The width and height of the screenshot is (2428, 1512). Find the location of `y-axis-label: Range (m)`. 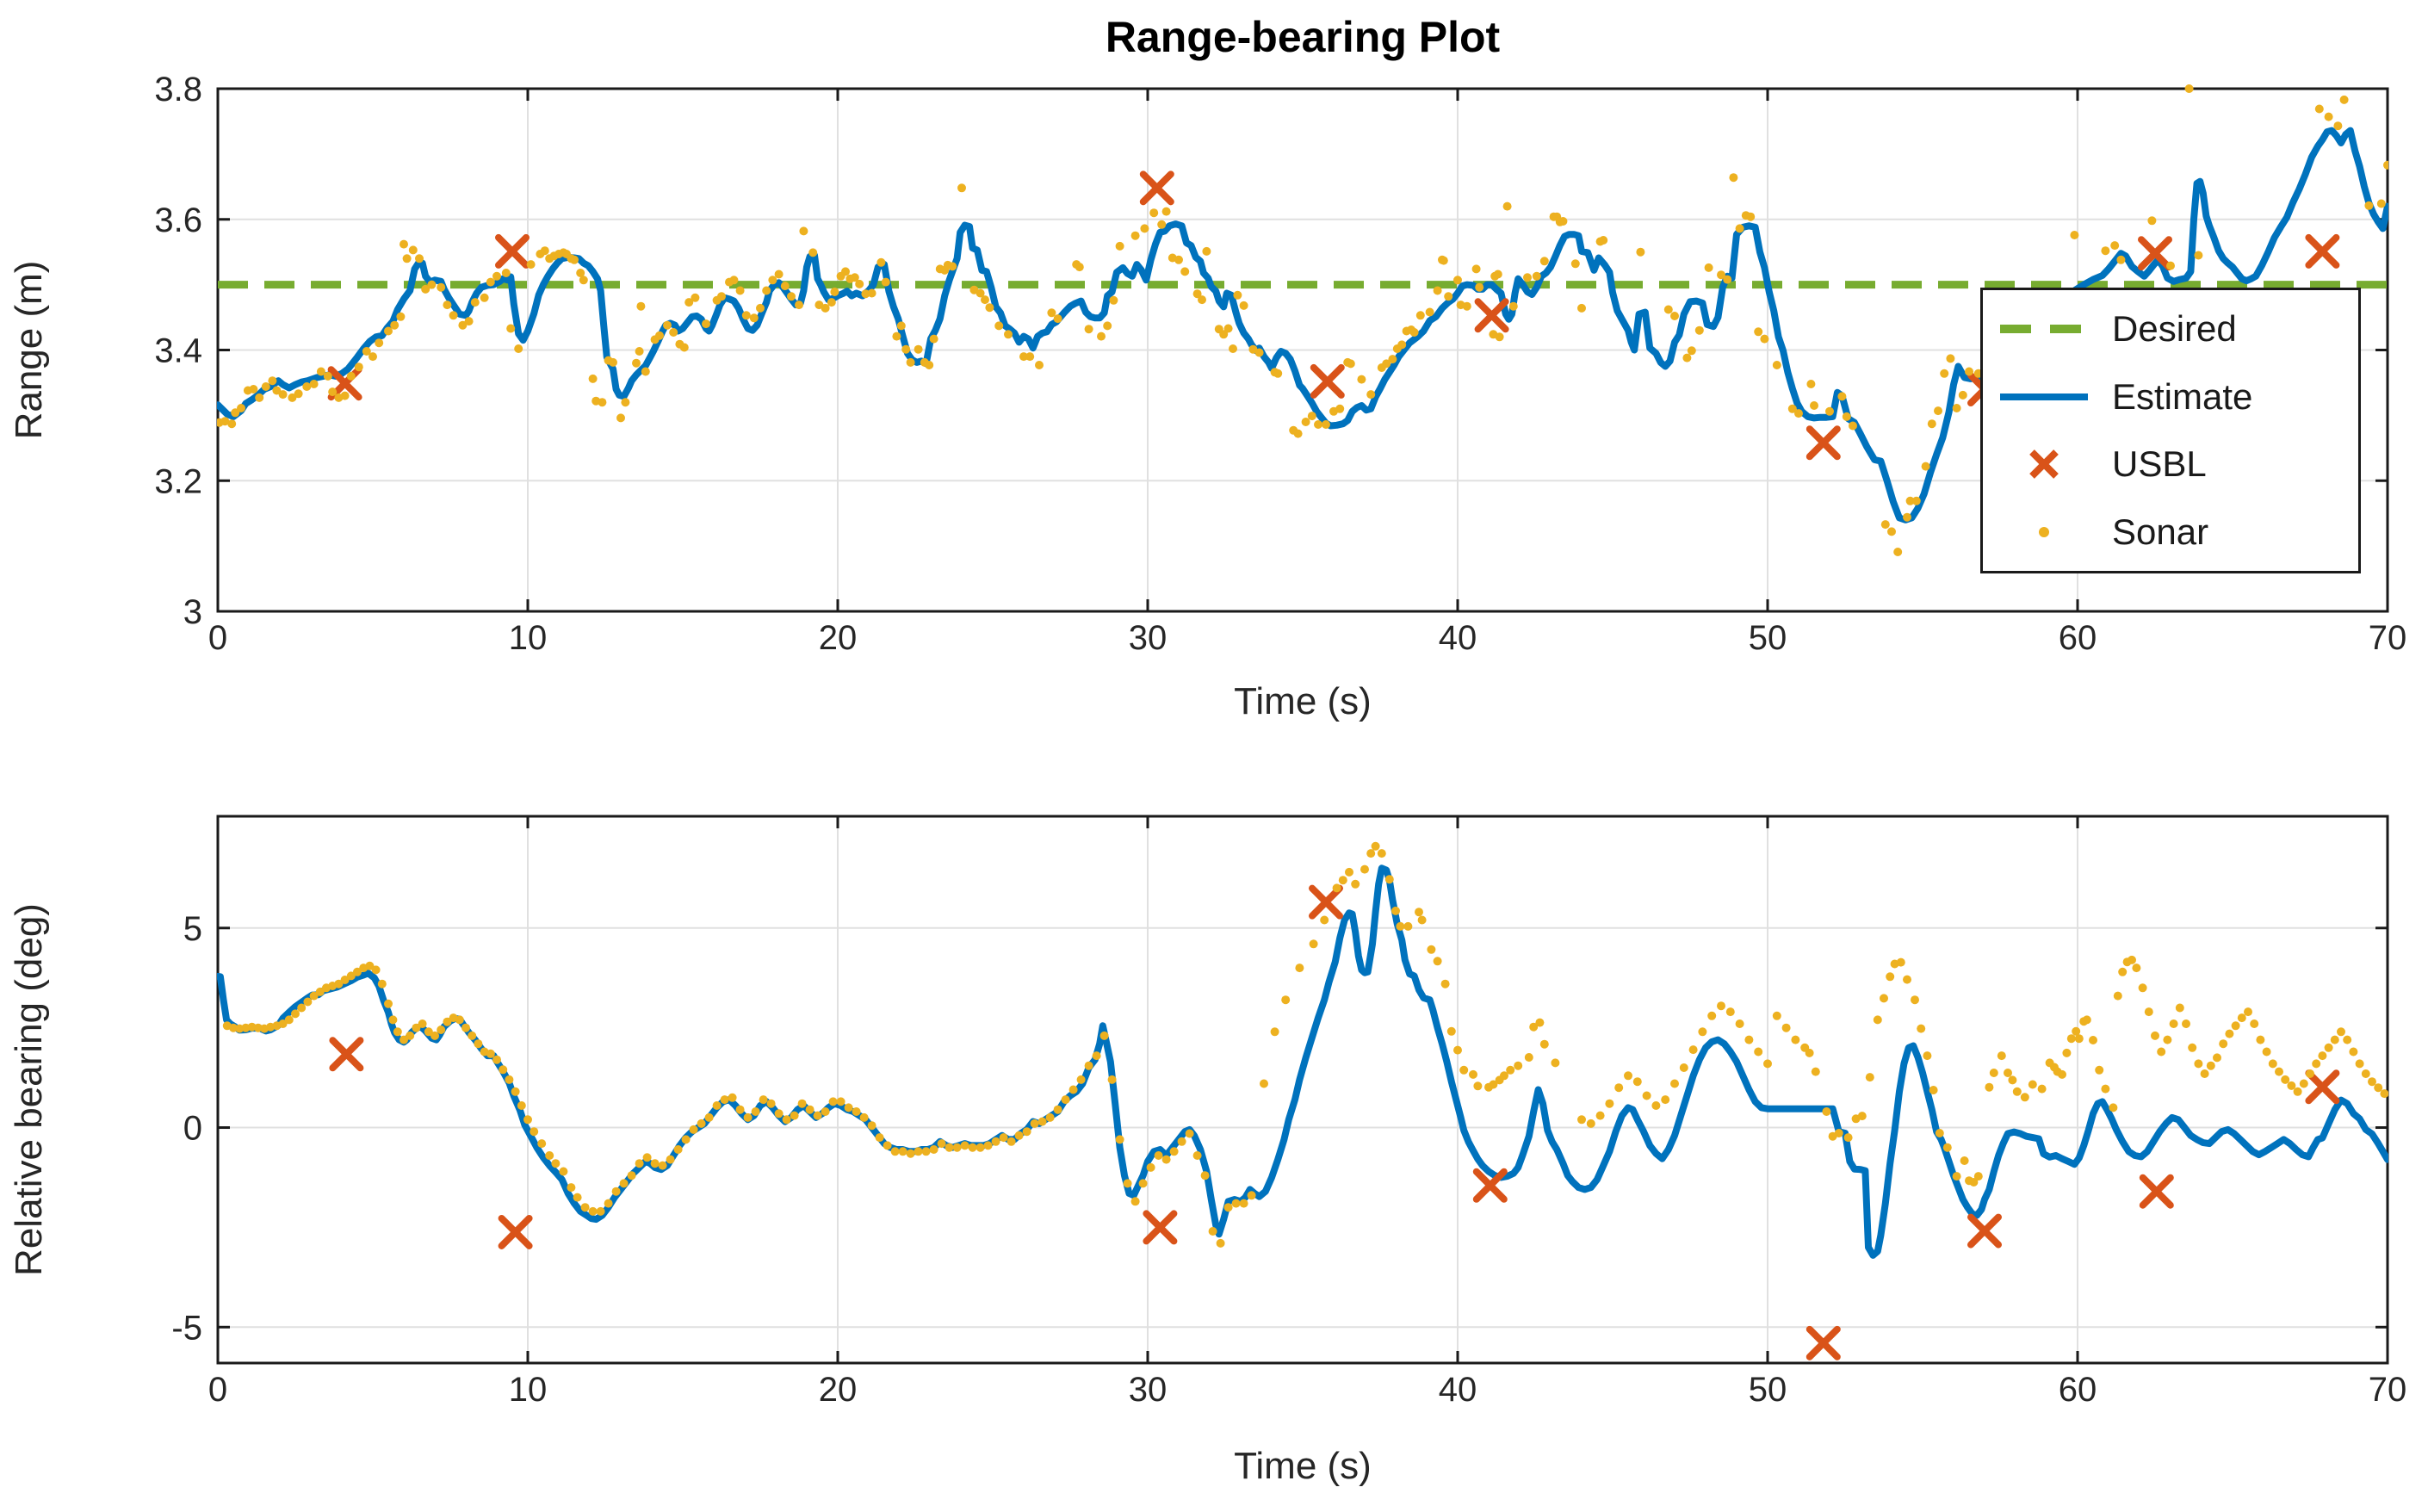

y-axis-label: Range (m) is located at coordinates (29, 350).